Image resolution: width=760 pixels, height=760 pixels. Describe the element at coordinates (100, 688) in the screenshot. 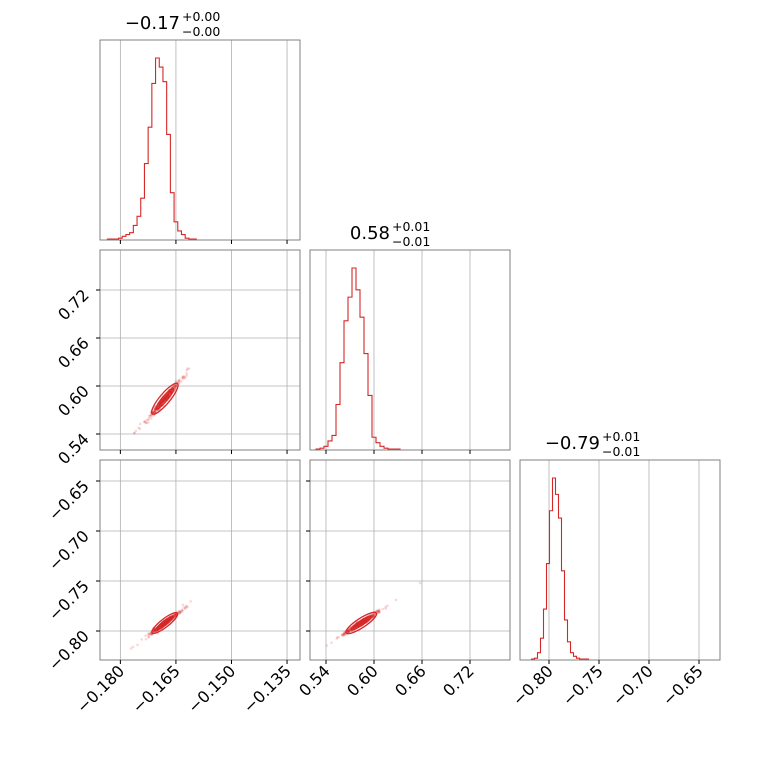

I see `x-tick-label: −0.180` at that location.